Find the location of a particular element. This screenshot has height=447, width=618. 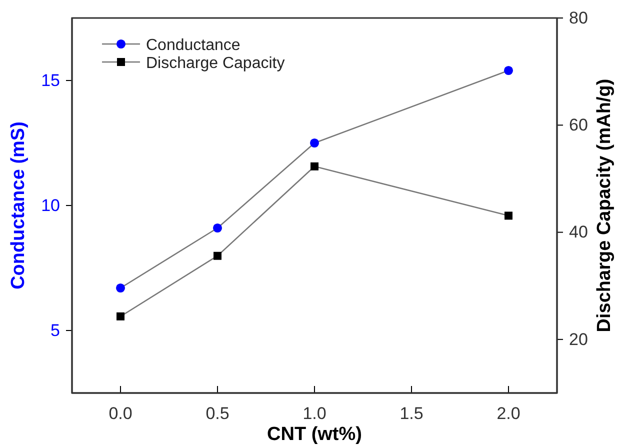

y-tick-label: 15 is located at coordinates (50, 80).